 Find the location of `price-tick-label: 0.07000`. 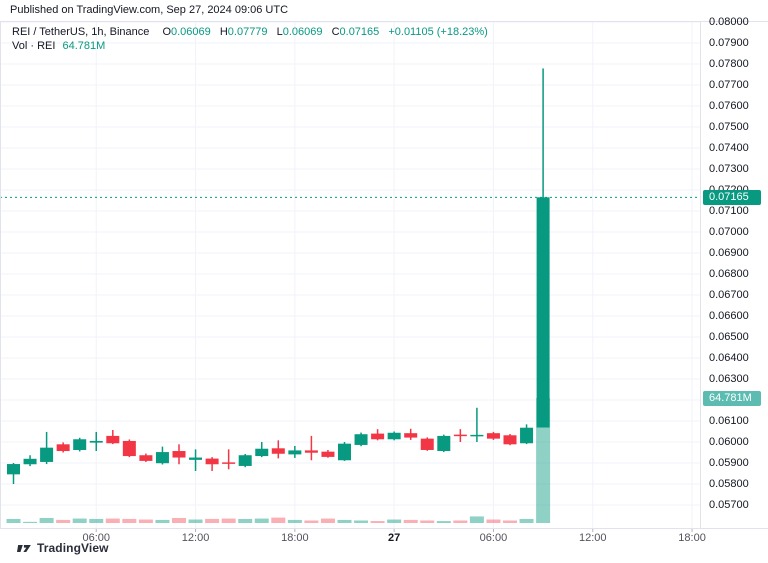

price-tick-label: 0.07000 is located at coordinates (729, 232).